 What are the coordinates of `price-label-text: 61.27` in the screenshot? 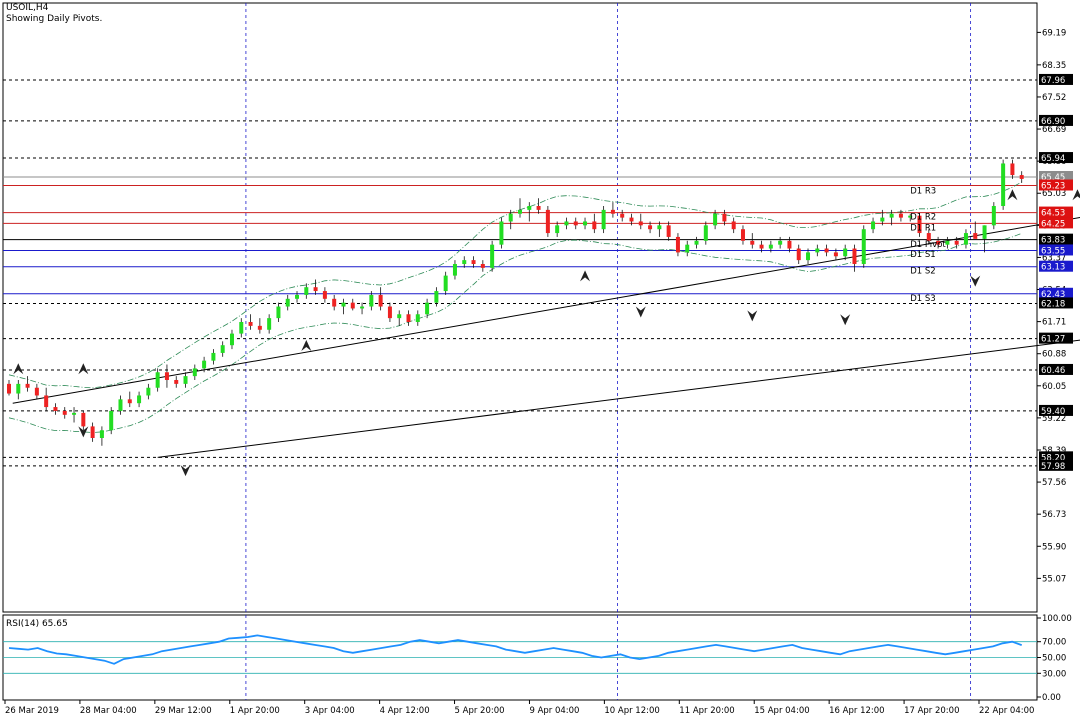 It's located at (1053, 340).